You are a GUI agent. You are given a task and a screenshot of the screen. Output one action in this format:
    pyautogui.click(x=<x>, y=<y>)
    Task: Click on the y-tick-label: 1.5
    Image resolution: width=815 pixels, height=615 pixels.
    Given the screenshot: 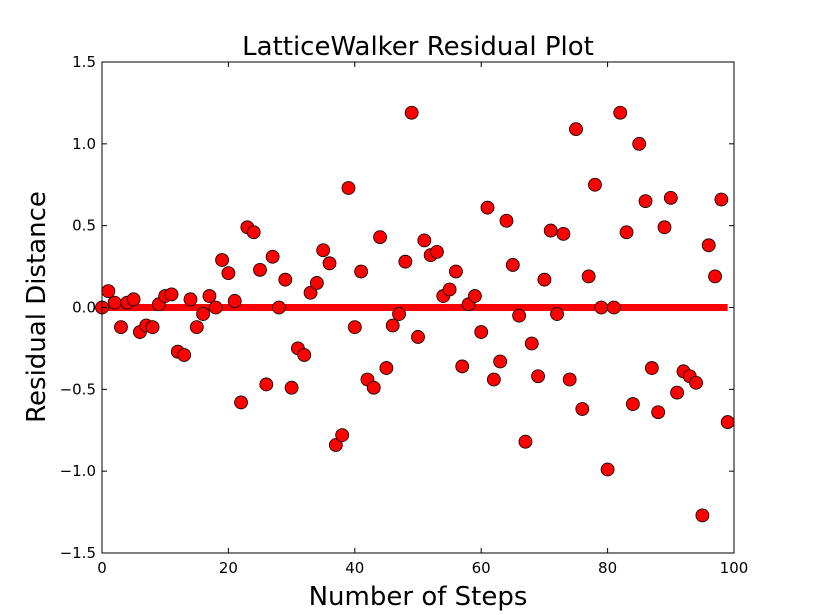 What is the action you would take?
    pyautogui.click(x=84, y=62)
    